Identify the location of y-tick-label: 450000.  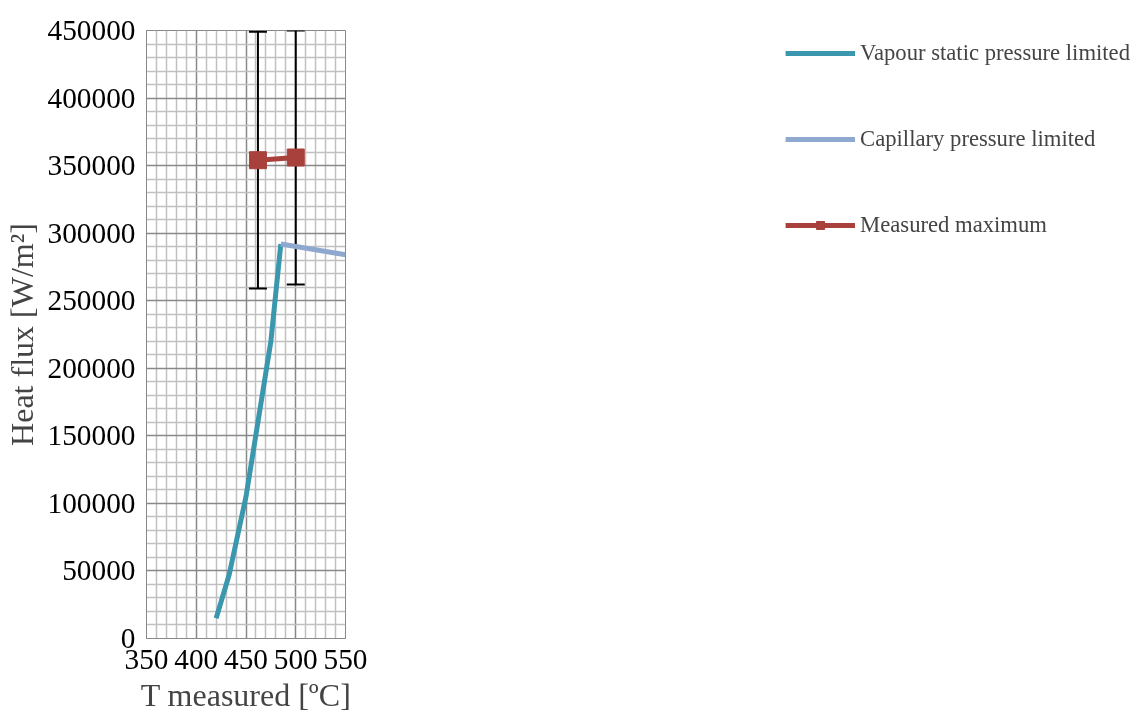
(91, 30).